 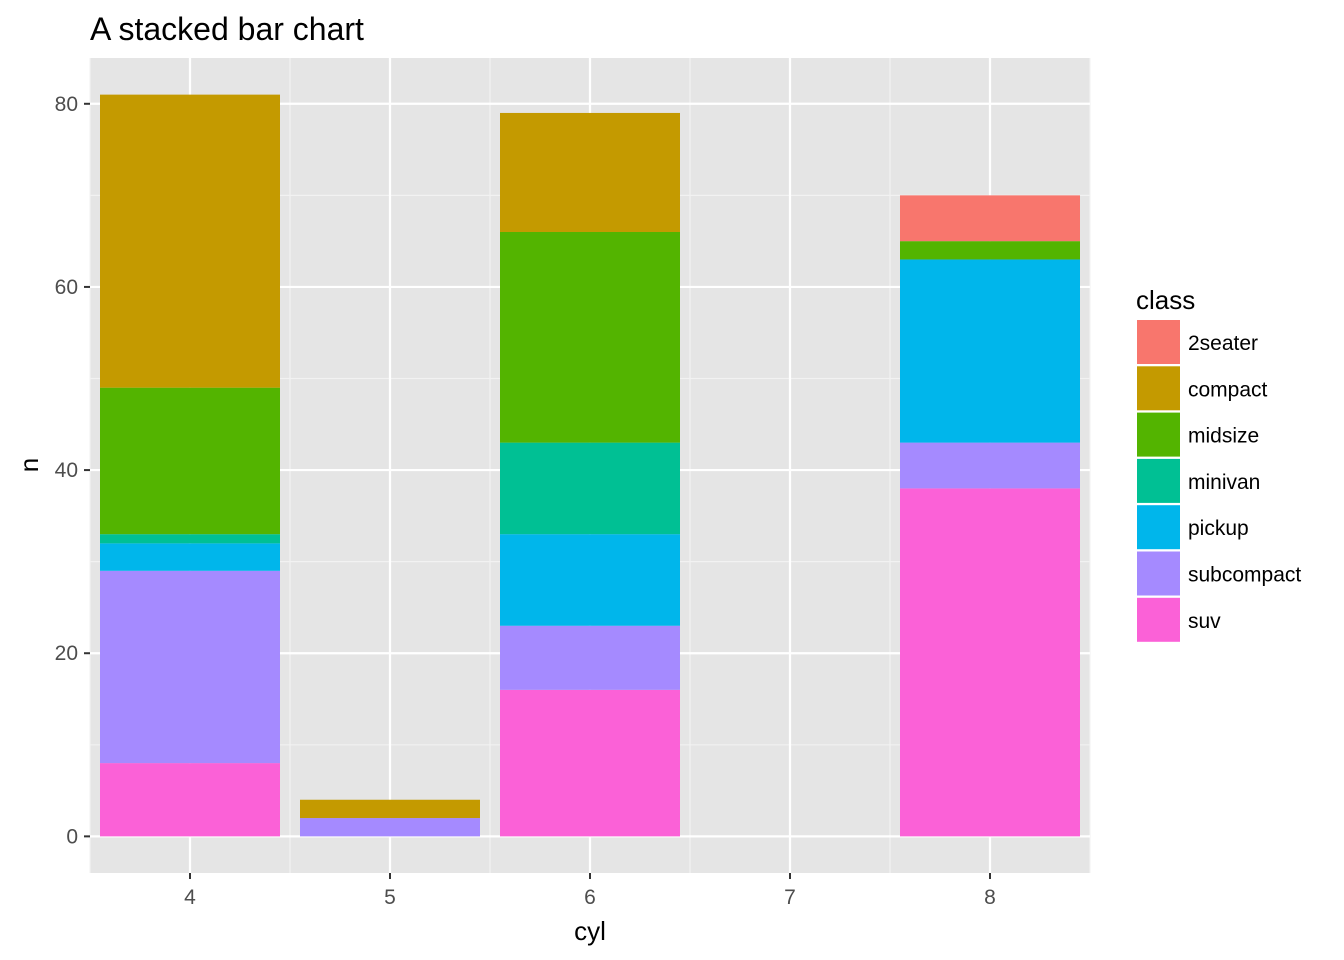 I want to click on legend-label-compact: compact, so click(x=1228, y=389).